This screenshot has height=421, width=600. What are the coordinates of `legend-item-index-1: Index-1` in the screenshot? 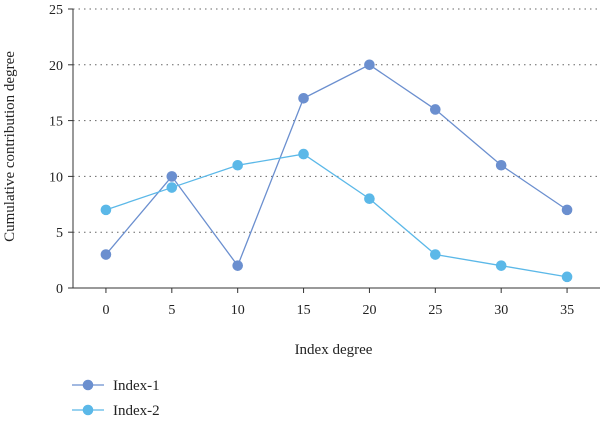 It's located at (116, 386).